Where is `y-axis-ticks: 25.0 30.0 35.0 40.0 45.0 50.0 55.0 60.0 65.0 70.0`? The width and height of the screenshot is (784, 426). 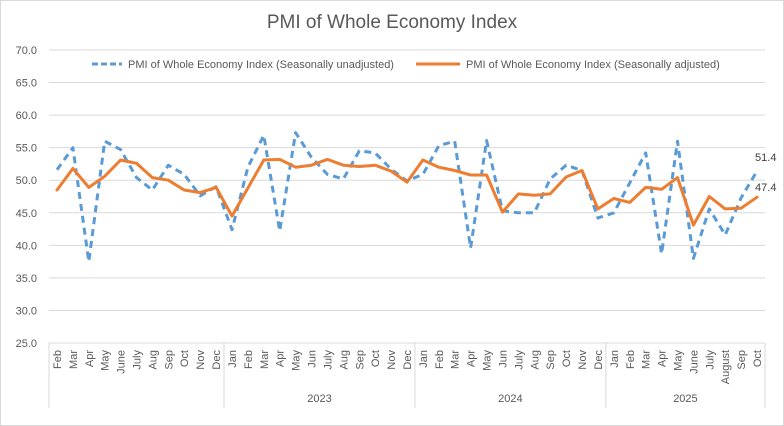
y-axis-ticks: 25.0 30.0 35.0 40.0 45.0 50.0 55.0 60.0 65.0 70.0 is located at coordinates (26, 197).